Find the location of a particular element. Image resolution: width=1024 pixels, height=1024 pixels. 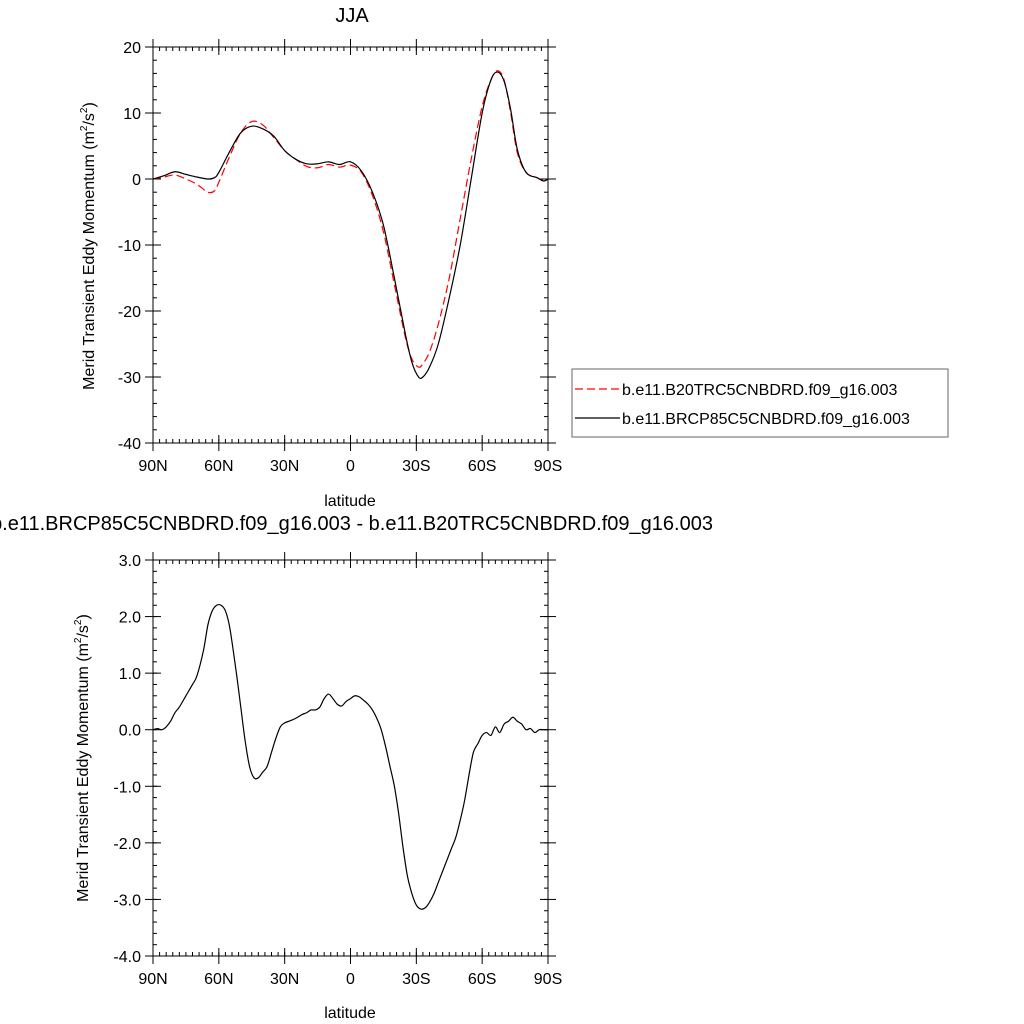

top-chart-xtick-label: 90S is located at coordinates (548, 466).